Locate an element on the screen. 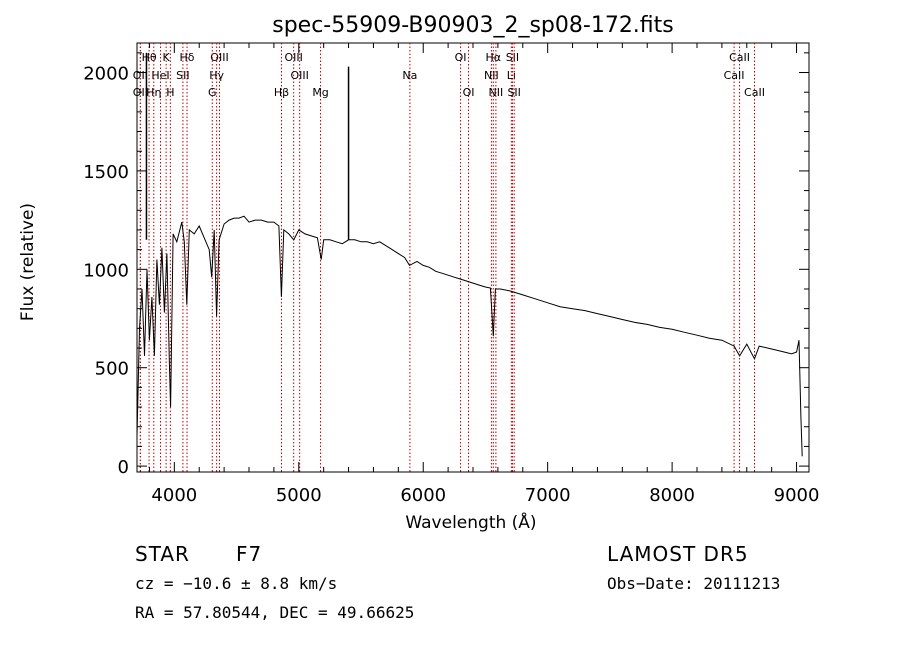 This screenshot has width=900, height=649. survey-name: LAMOST DR5 is located at coordinates (678, 554).